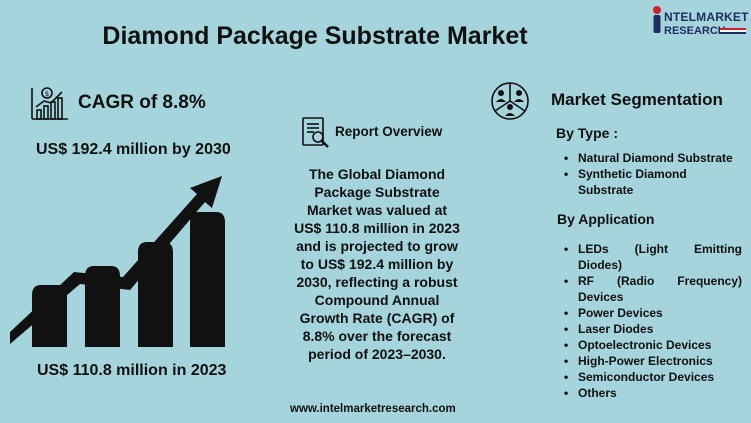 The width and height of the screenshot is (751, 423). I want to click on type-item: Natural Diamond Substrate, so click(652, 158).